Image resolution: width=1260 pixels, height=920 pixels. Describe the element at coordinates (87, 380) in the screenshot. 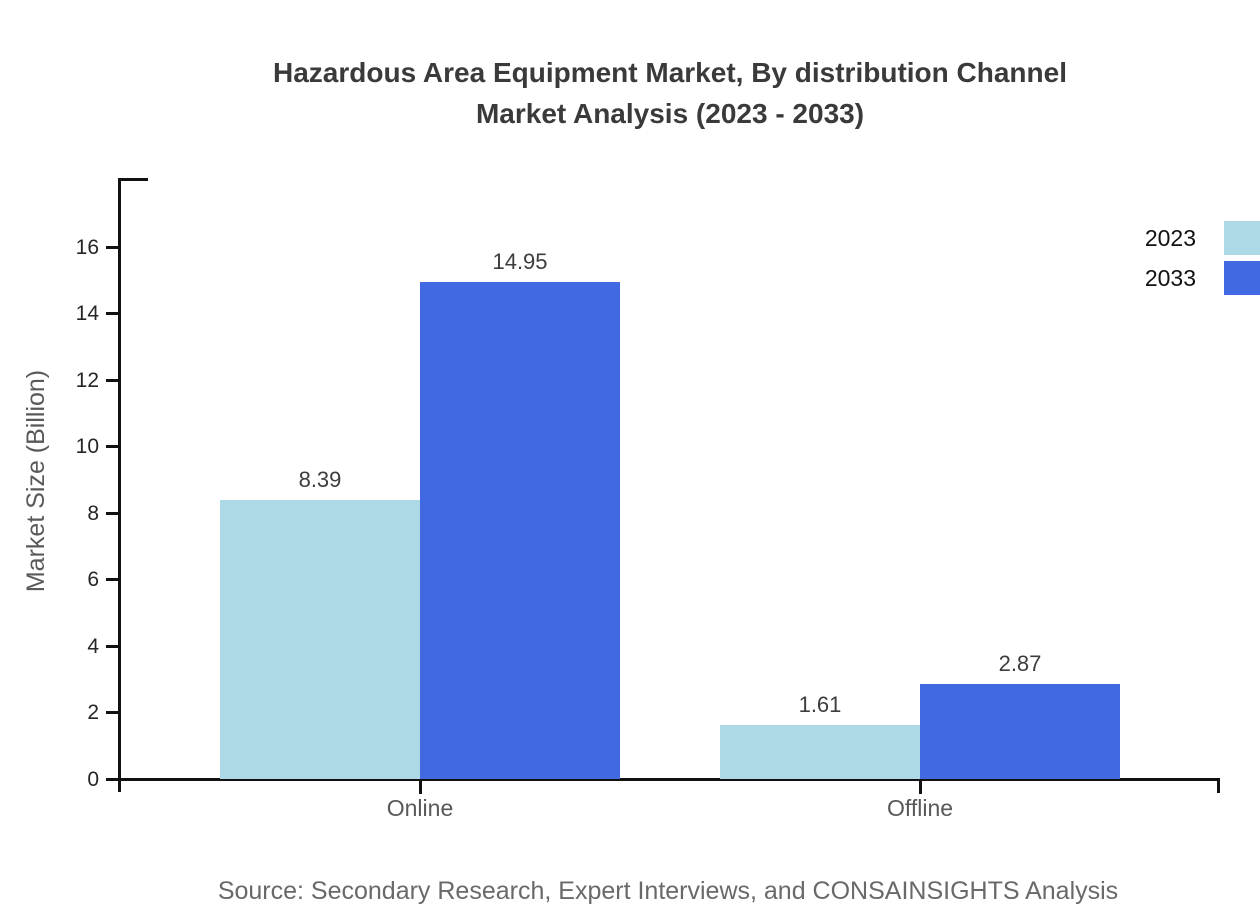

I see `y-tick-label-12: 12` at that location.